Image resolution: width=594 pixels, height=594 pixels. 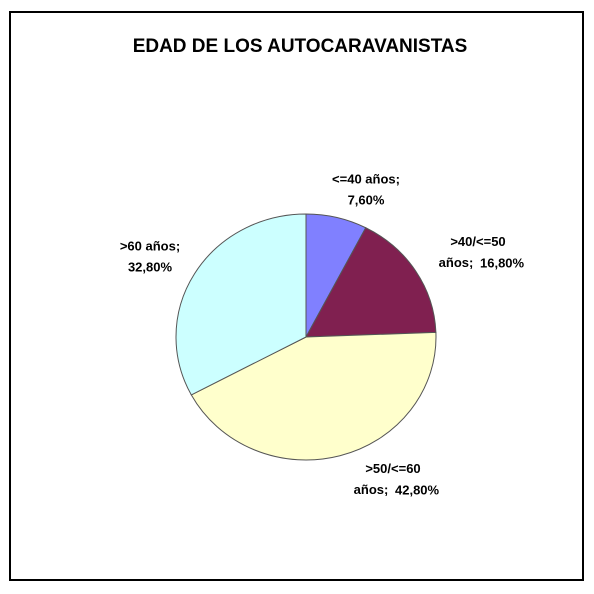 I want to click on chart-title: EDAD DE LOS AUTOCARAVANISTAS, so click(x=300, y=46).